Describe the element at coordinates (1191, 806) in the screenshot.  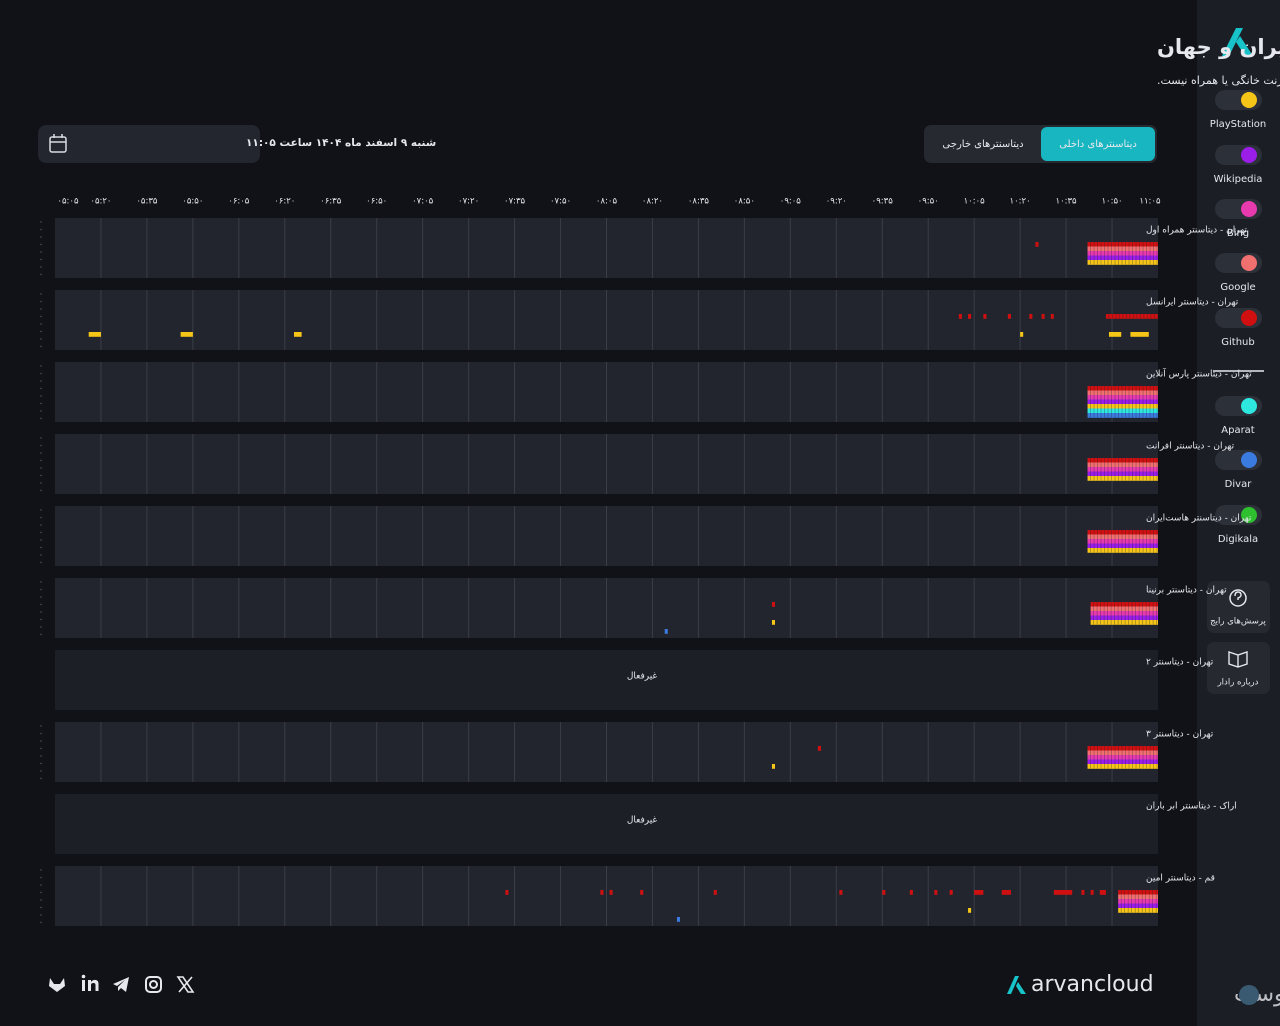
I see `row-label: اراک - دیتاسنتر ابر باران` at that location.